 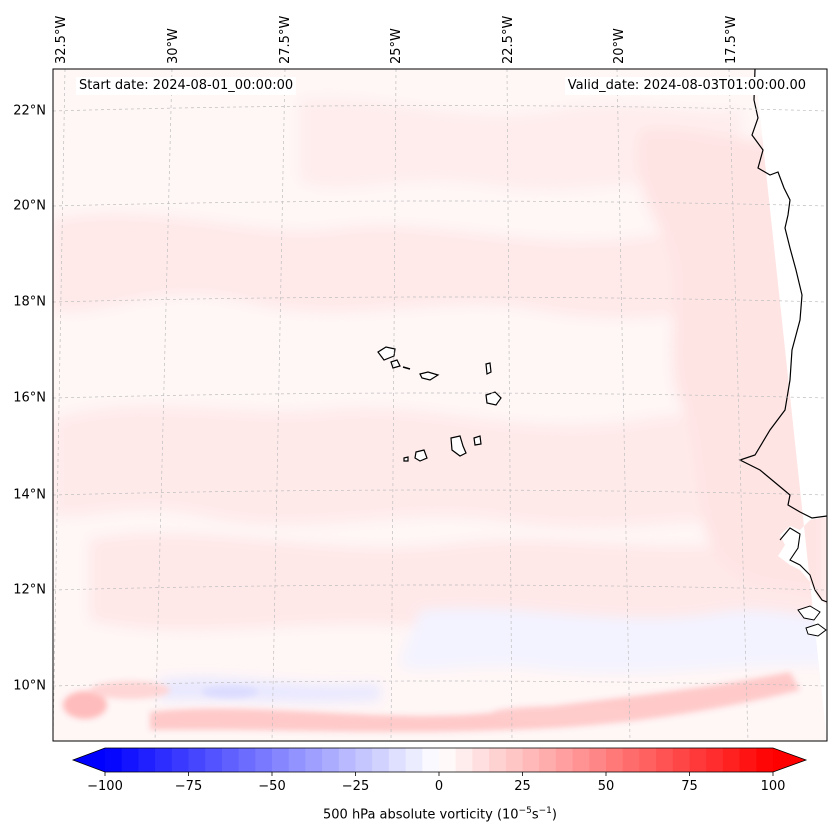 What do you see at coordinates (475, 702) in the screenshot?
I see `vorticity-ribbon` at bounding box center [475, 702].